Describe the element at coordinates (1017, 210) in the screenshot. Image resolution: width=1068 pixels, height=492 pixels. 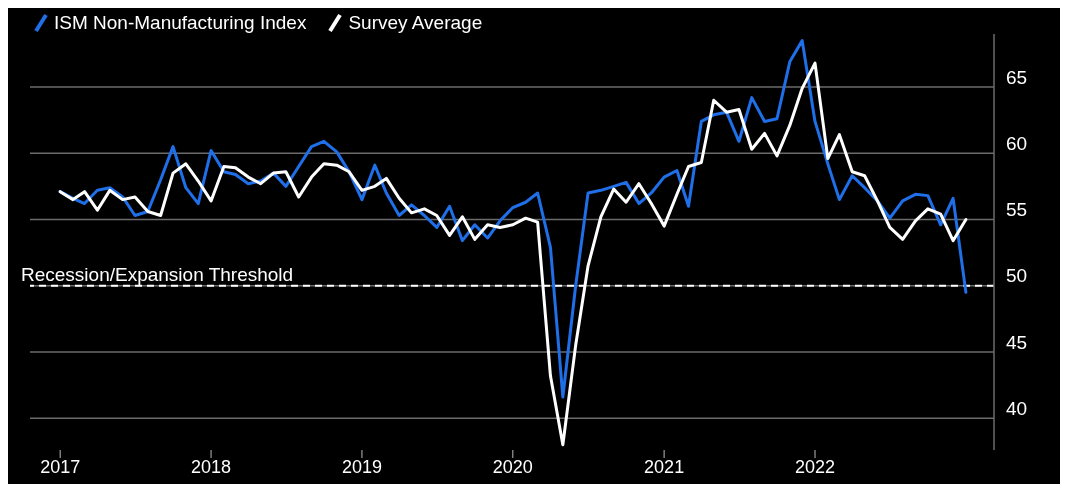
I see `y-tick-label: 55` at that location.